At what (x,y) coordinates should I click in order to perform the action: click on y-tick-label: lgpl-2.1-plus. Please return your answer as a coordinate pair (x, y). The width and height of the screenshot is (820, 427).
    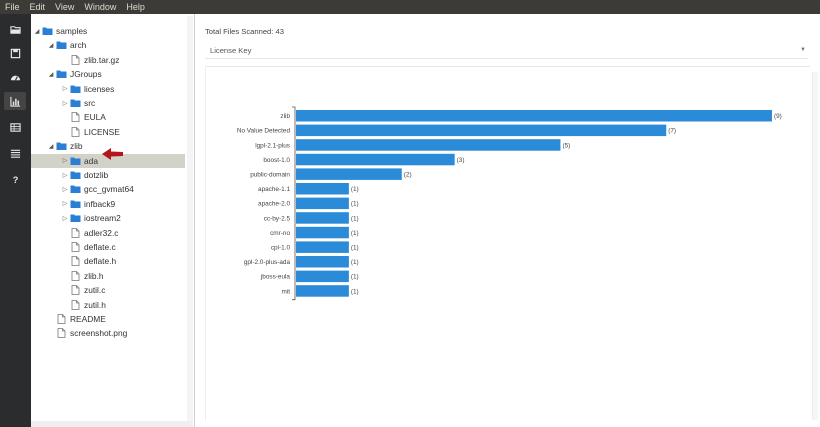
    Looking at the image, I should click on (272, 145).